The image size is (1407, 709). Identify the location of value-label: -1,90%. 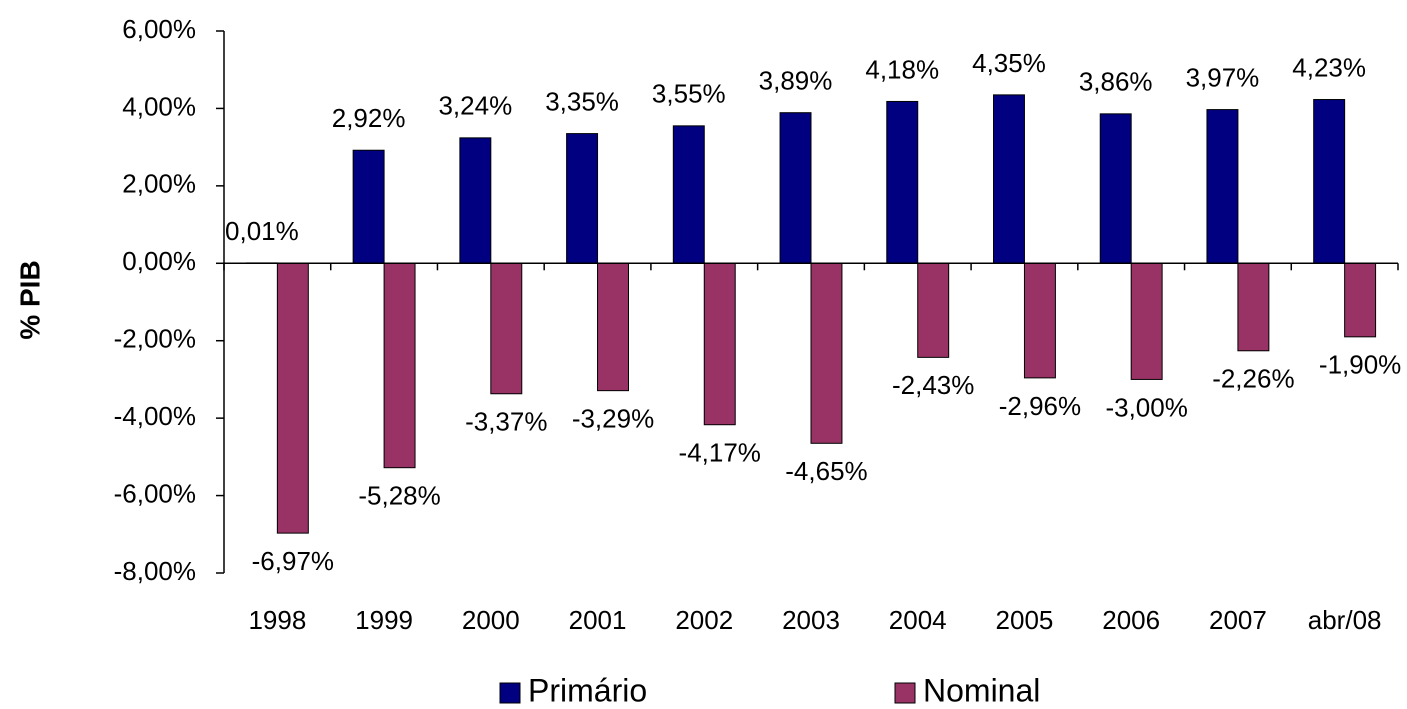
(1360, 365).